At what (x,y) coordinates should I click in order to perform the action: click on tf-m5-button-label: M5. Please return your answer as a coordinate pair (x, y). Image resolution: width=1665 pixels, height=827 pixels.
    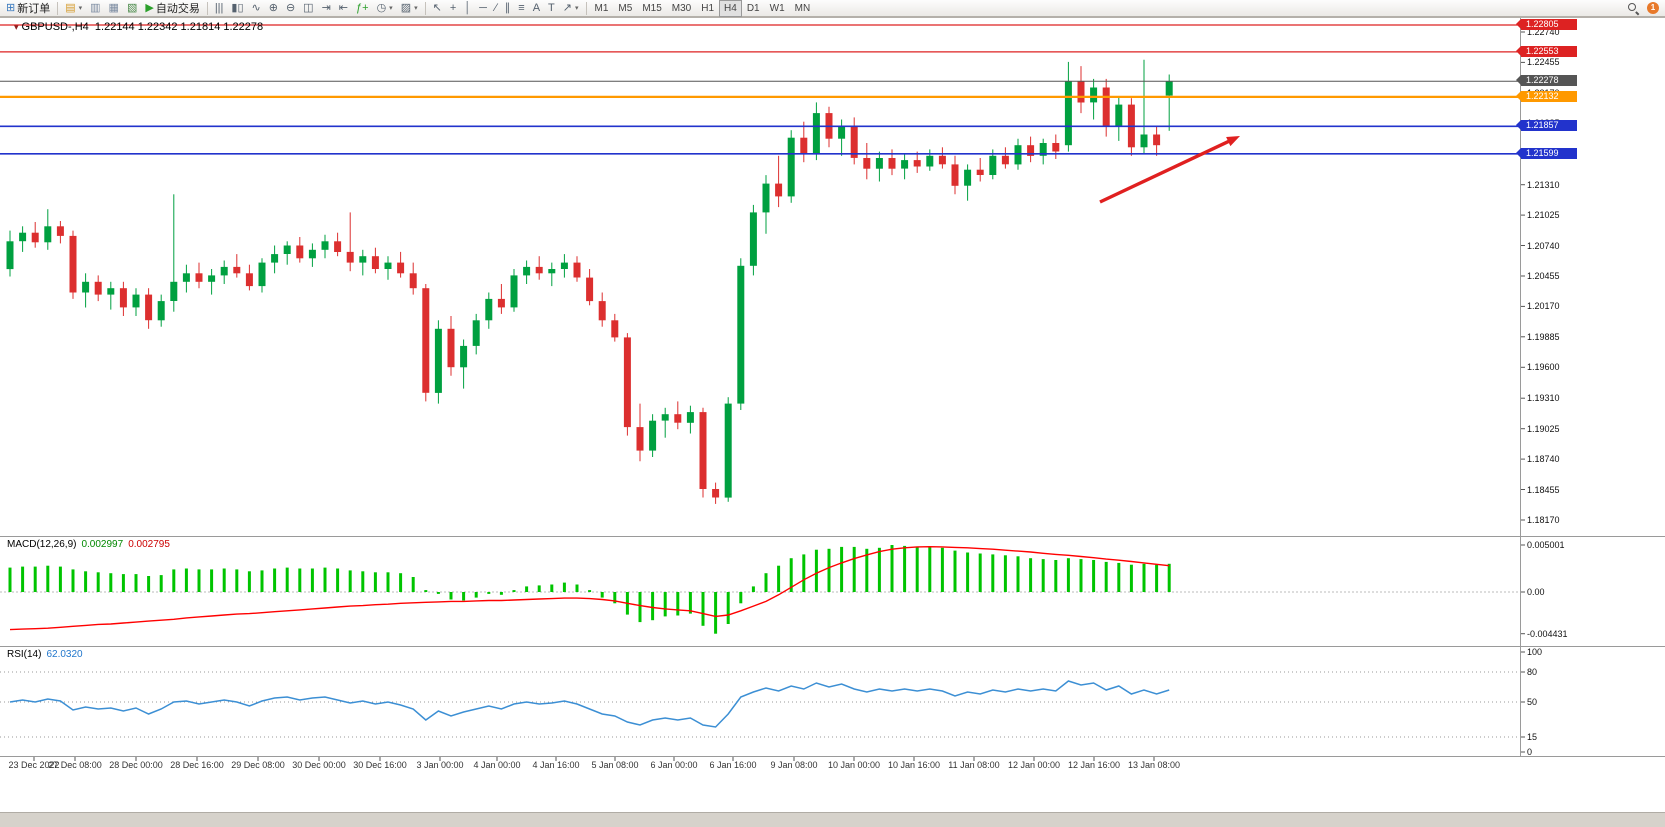
    Looking at the image, I should click on (625, 8).